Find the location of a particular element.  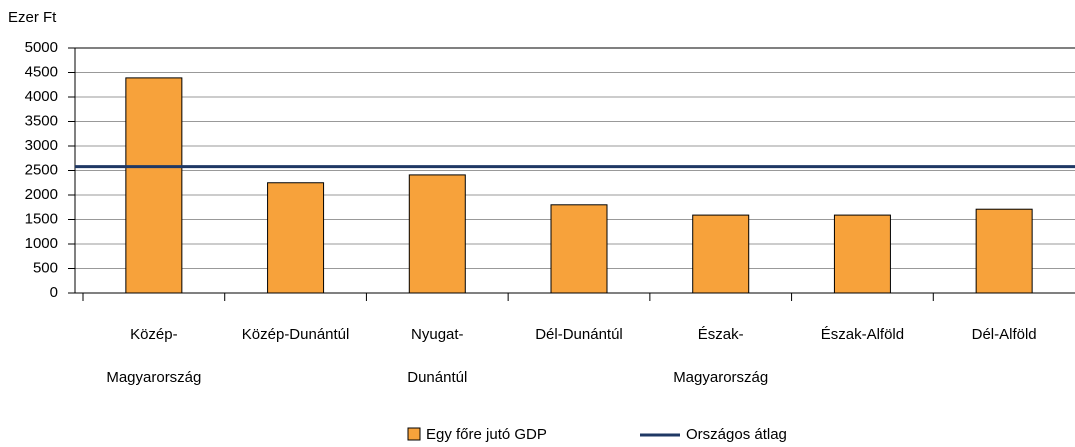

y-tick-label: 2000 is located at coordinates (41, 194).